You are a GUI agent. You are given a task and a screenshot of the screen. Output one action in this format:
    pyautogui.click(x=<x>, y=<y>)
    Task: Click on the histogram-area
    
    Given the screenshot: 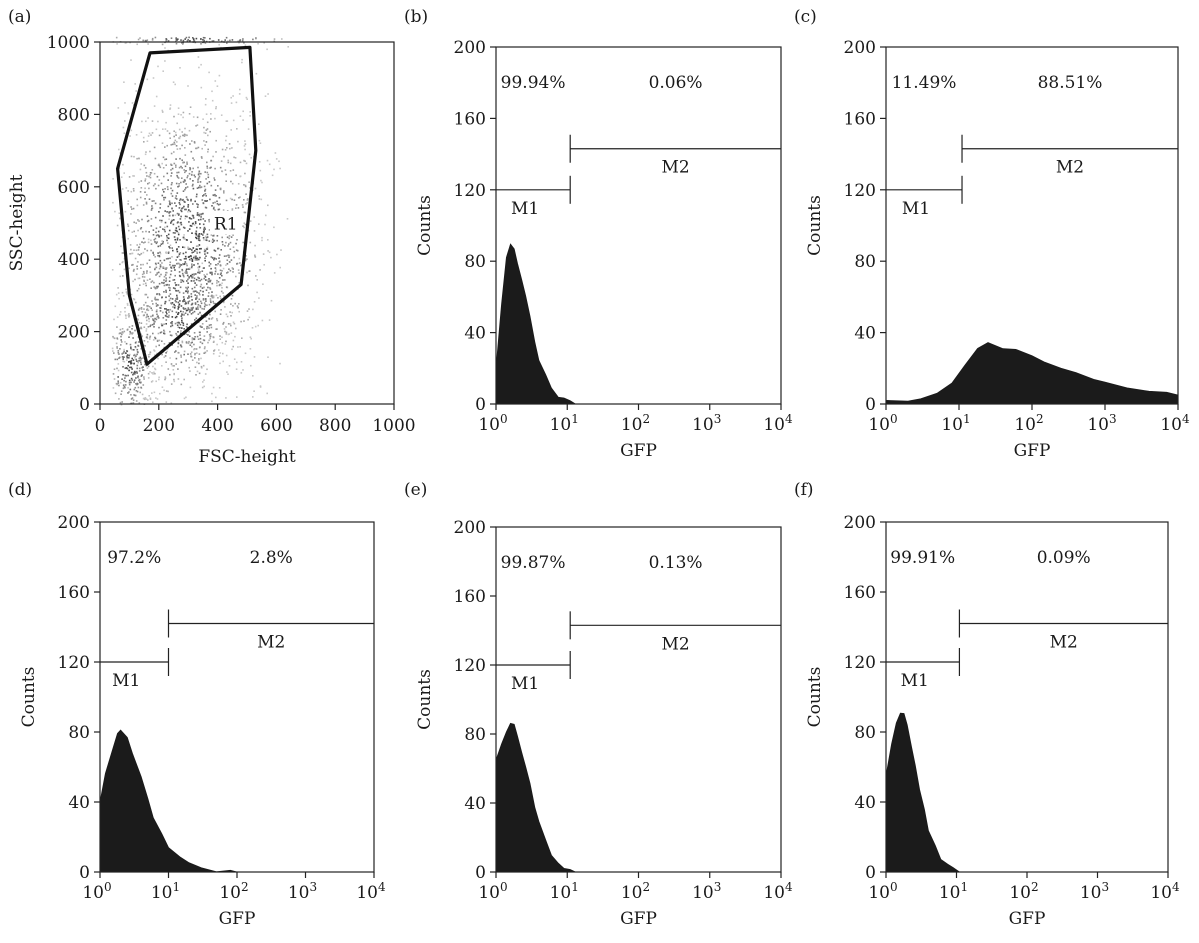 What is the action you would take?
    pyautogui.click(x=1032, y=373)
    